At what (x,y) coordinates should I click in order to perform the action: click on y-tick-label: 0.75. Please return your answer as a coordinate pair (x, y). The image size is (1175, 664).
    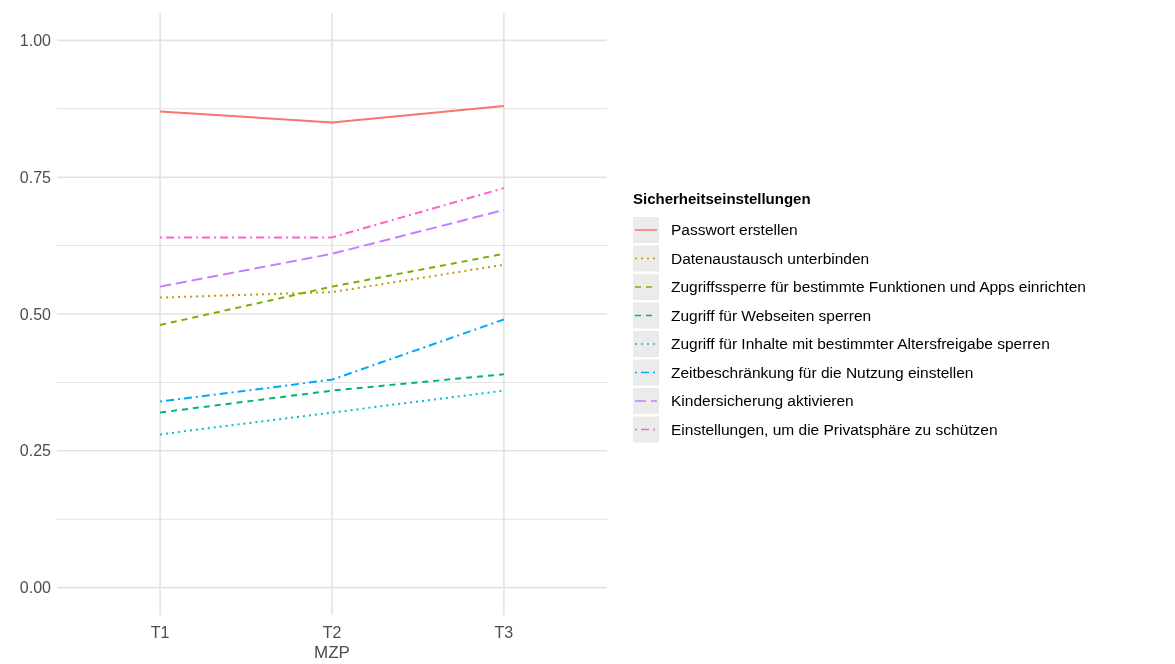
    Looking at the image, I should click on (35, 177).